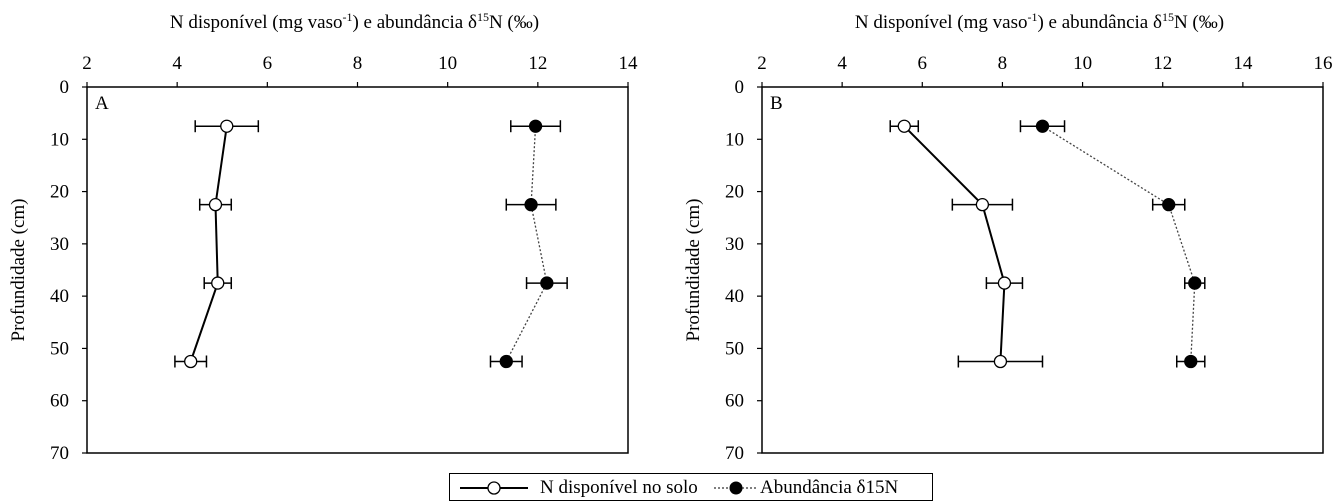 The image size is (1334, 504). Describe the element at coordinates (1323, 63) in the screenshot. I see `x-tick-label: 16` at that location.